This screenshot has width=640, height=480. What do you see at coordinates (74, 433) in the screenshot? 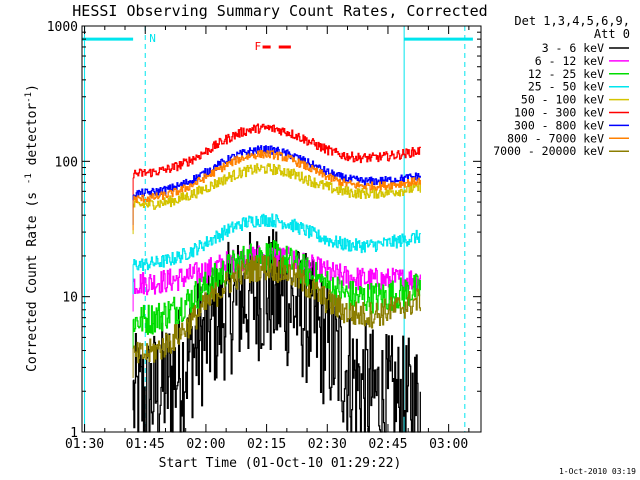
I see `y-tick-label: 1` at bounding box center [74, 433].